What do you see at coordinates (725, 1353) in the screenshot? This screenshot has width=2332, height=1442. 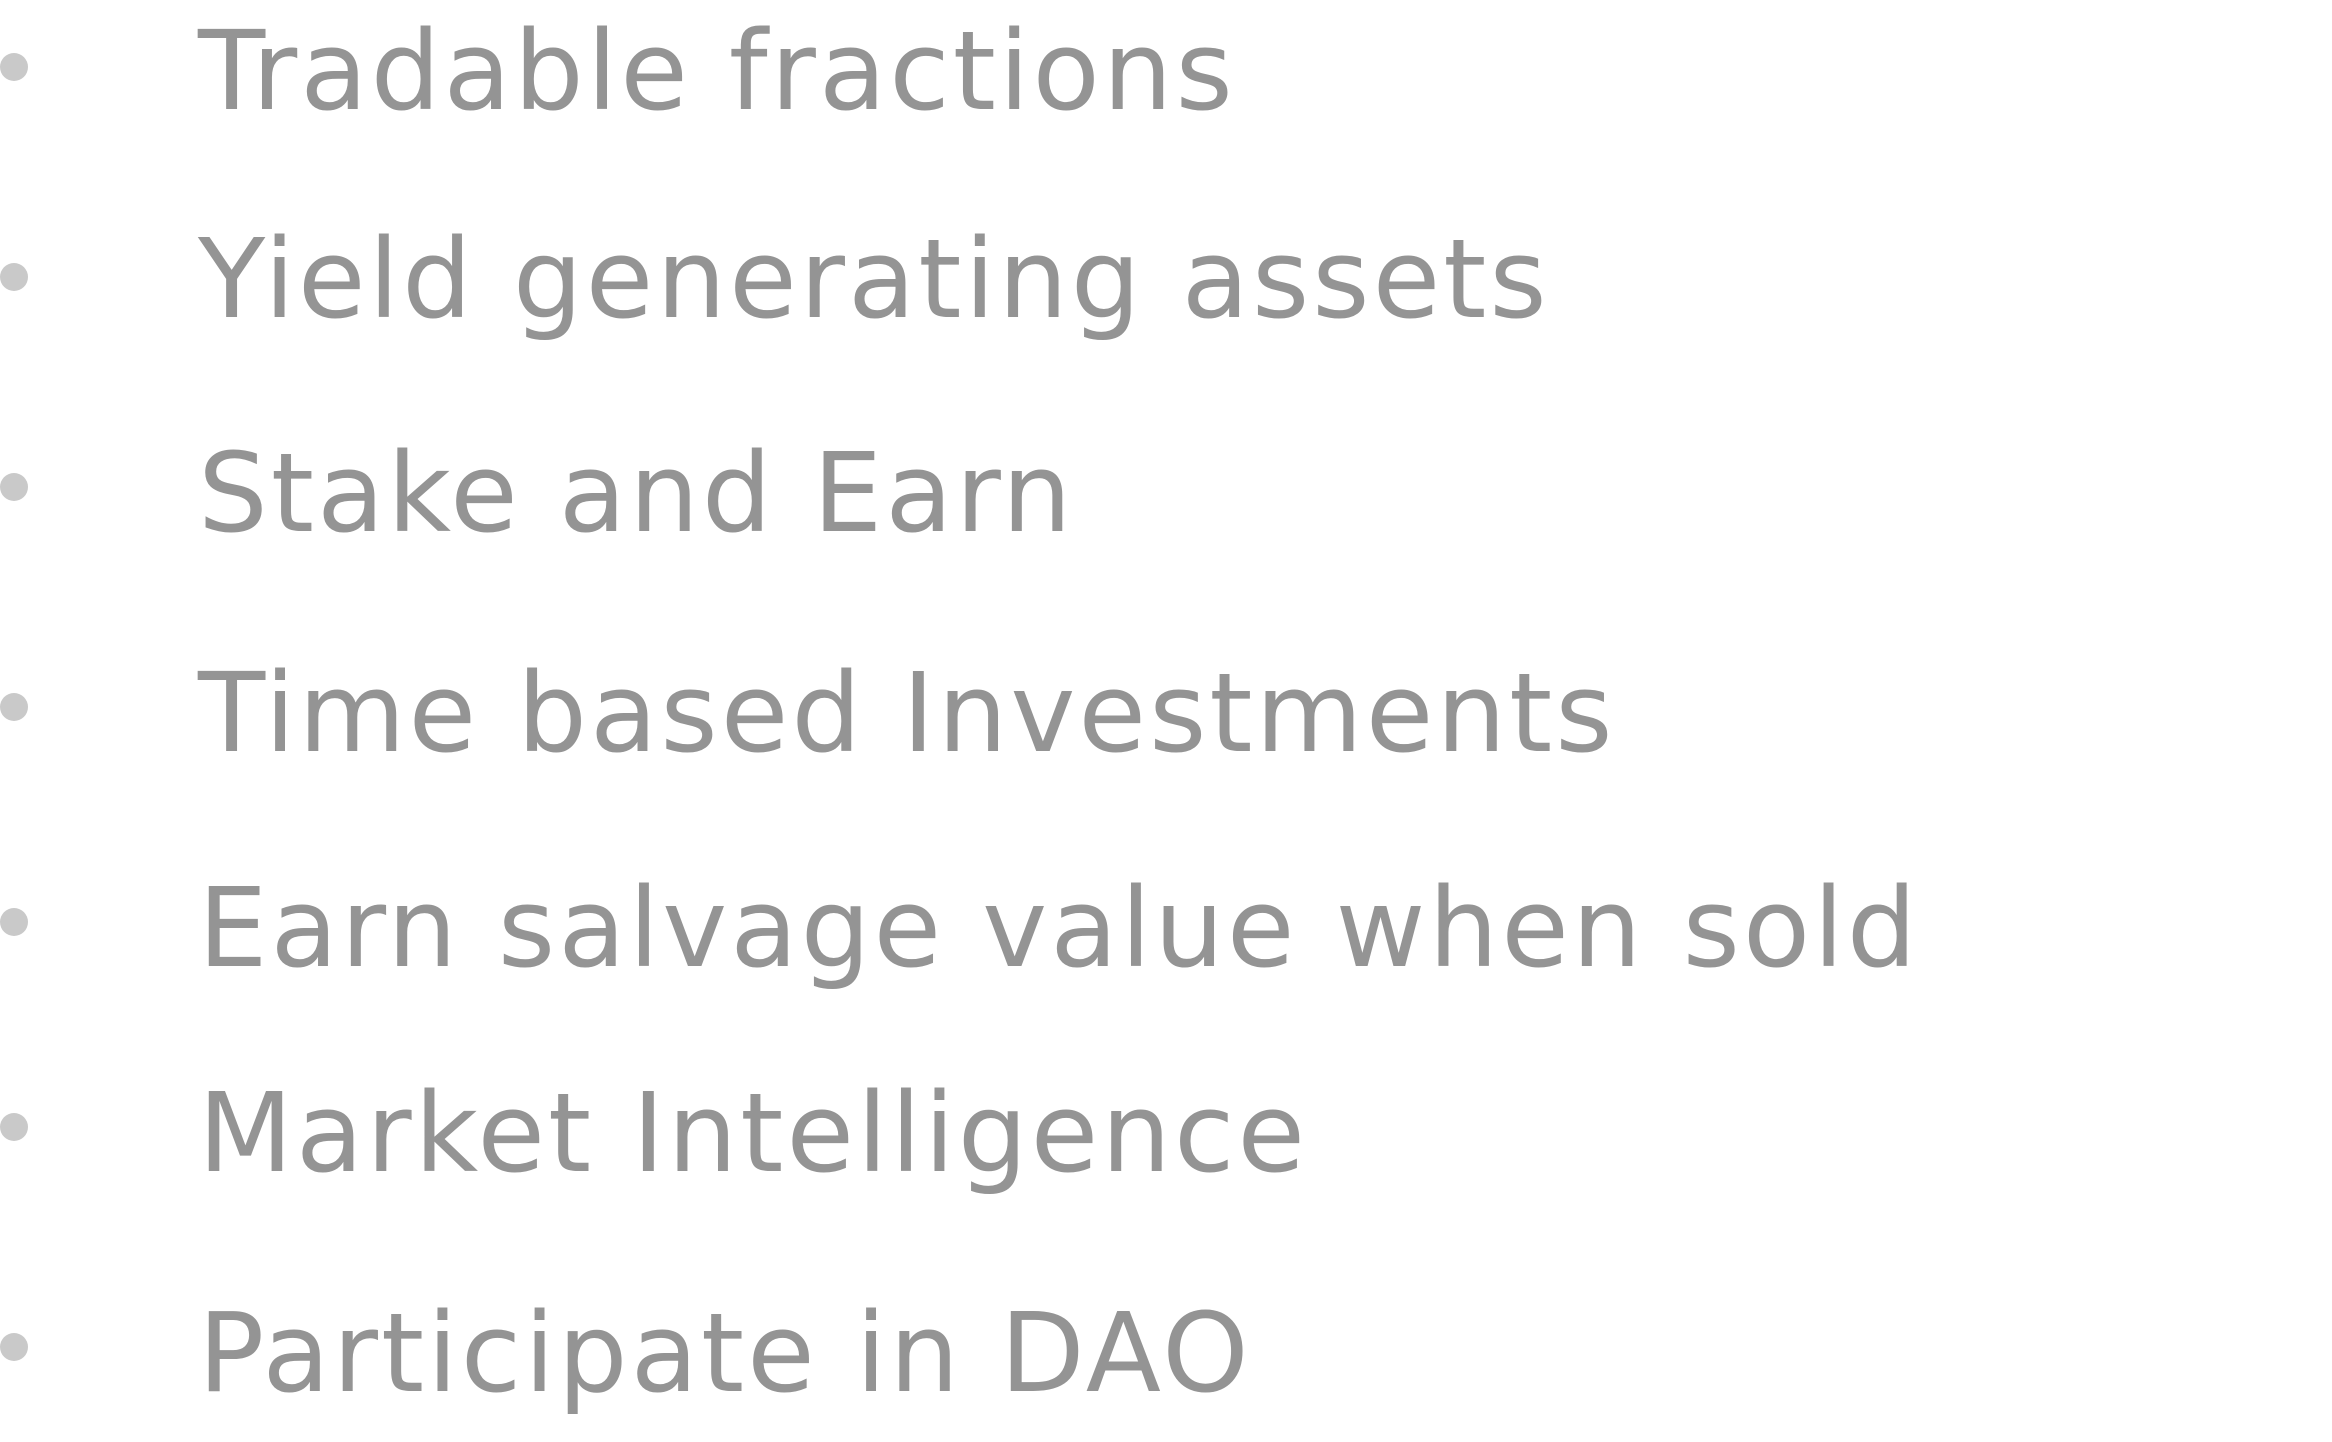 I see `feature-text: Participate in DAO` at bounding box center [725, 1353].